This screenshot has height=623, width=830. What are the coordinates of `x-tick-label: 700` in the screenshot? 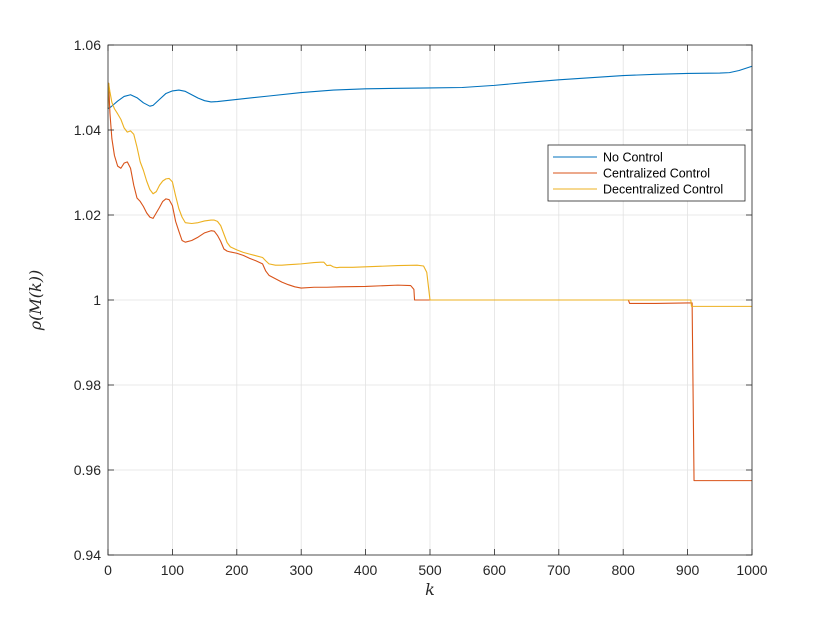 It's located at (559, 570).